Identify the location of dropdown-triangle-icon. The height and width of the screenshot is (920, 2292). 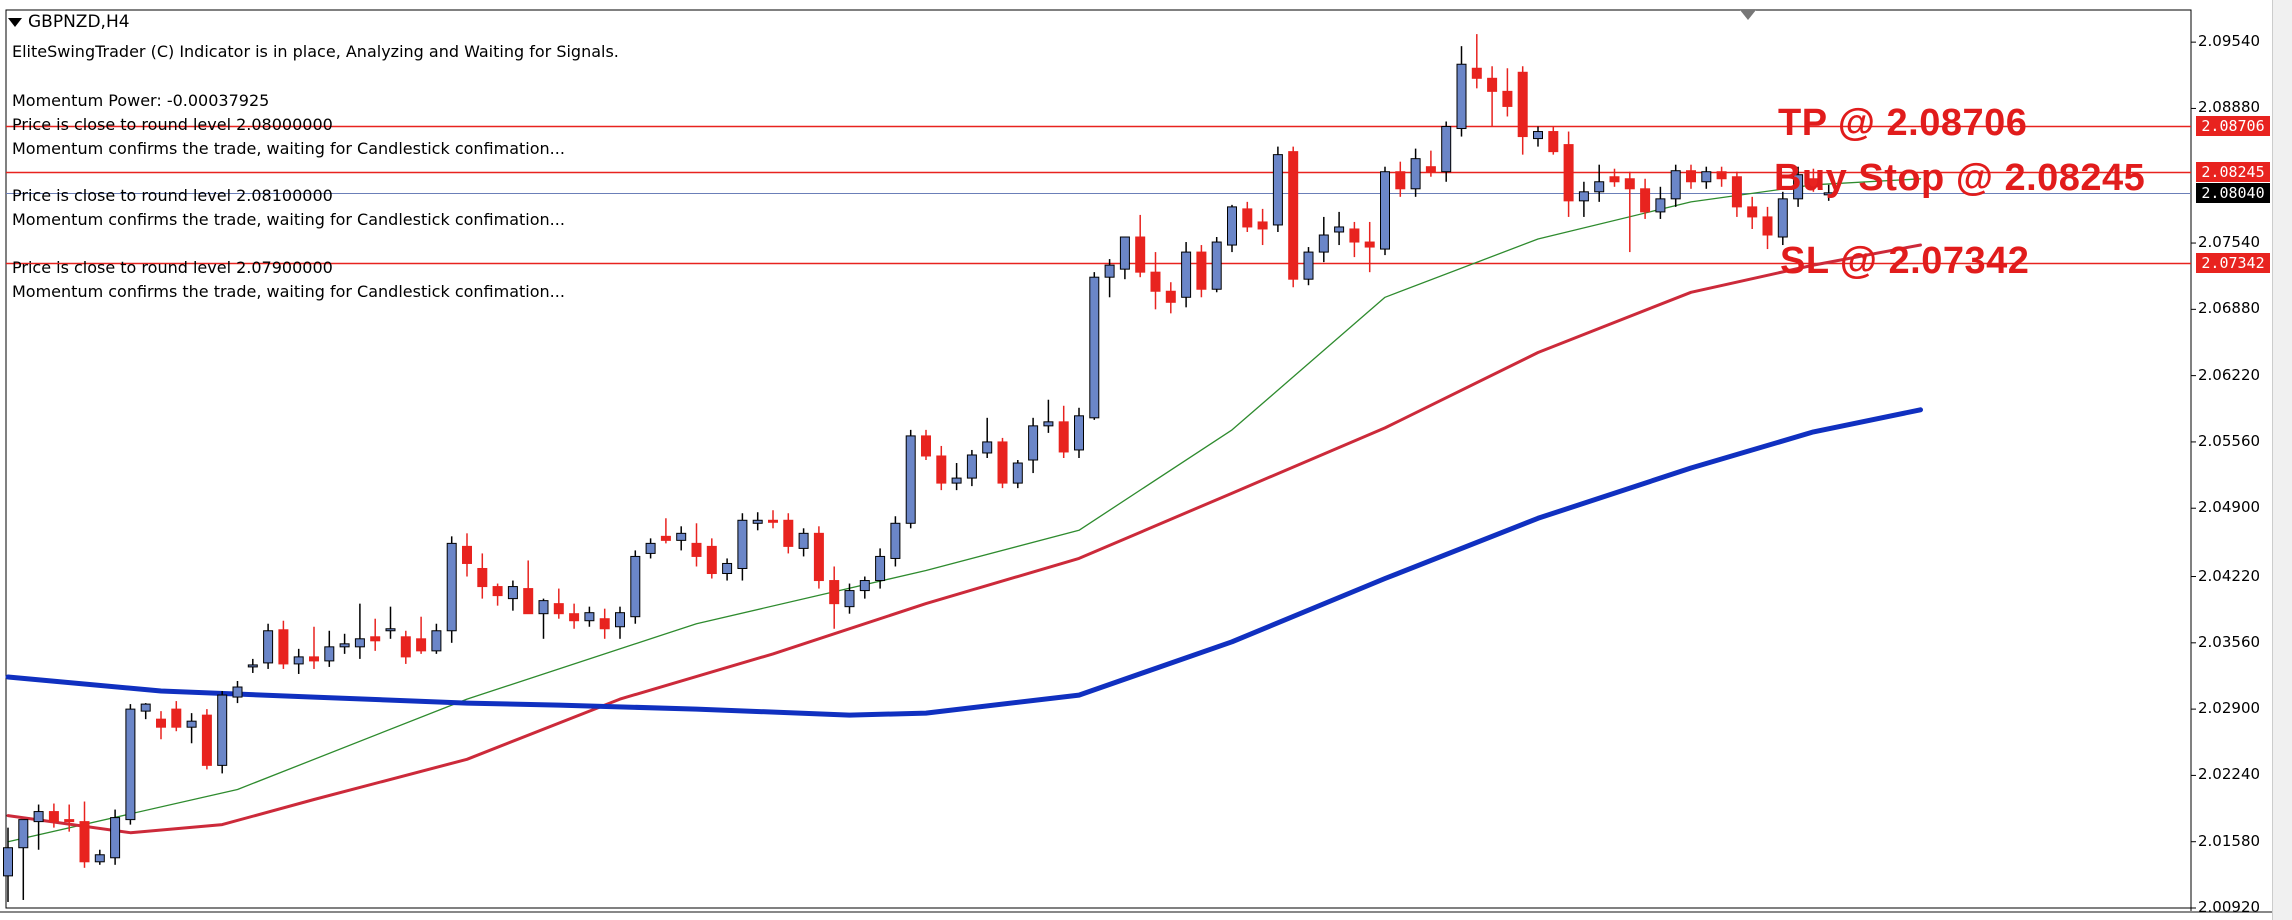
(15, 22).